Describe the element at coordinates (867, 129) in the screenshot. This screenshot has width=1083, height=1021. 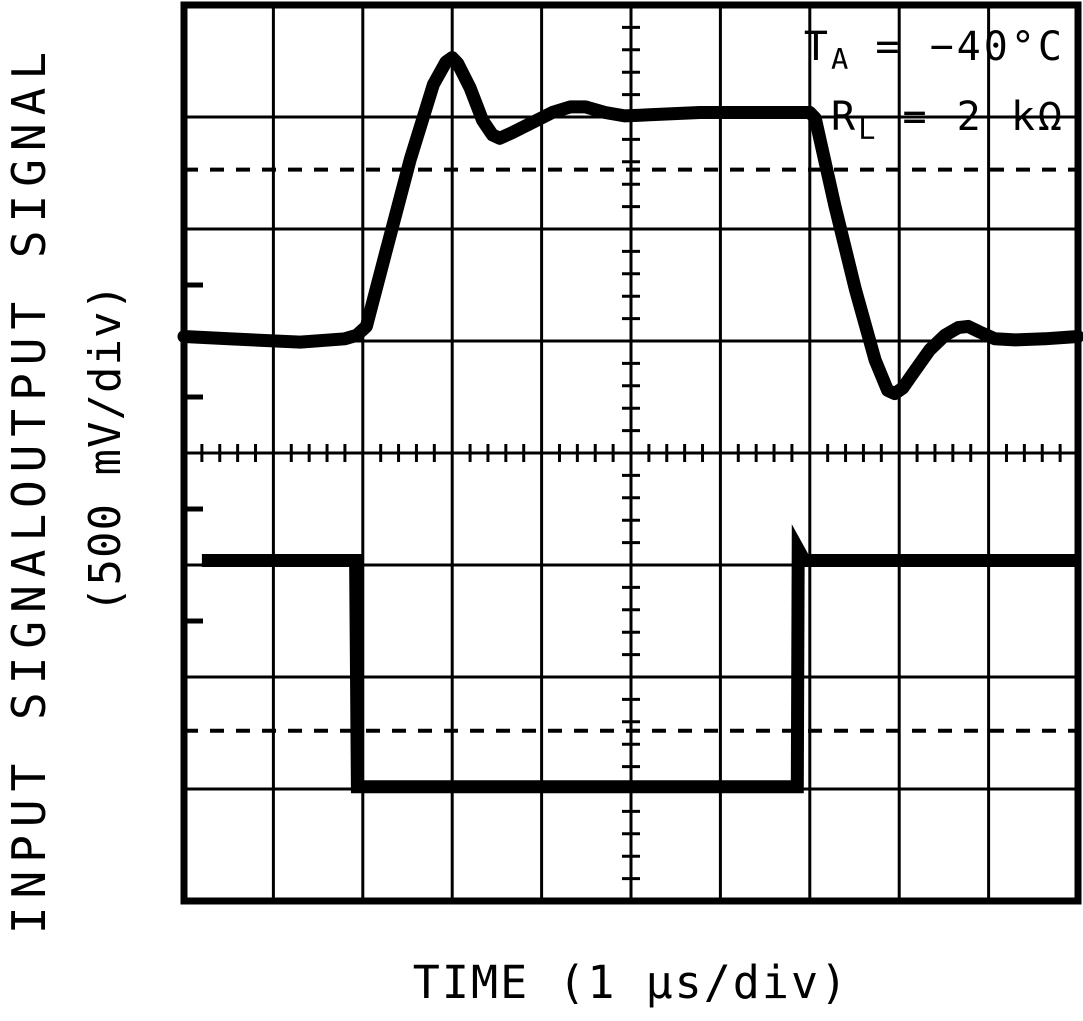
I see `annotation-rl-subscript: L` at that location.